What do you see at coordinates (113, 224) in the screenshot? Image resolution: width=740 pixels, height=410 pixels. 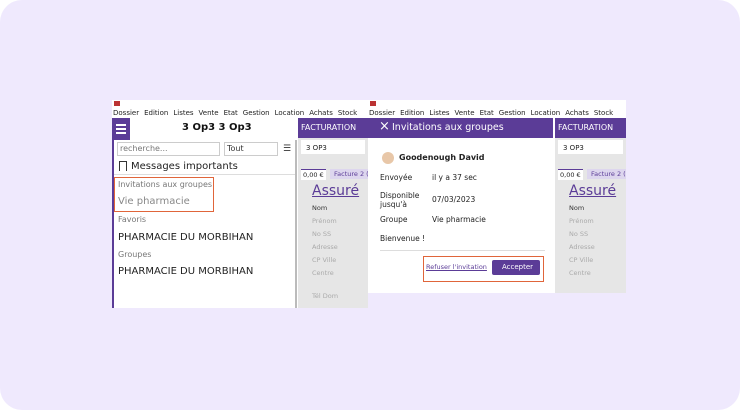 I see `panel-border` at bounding box center [113, 224].